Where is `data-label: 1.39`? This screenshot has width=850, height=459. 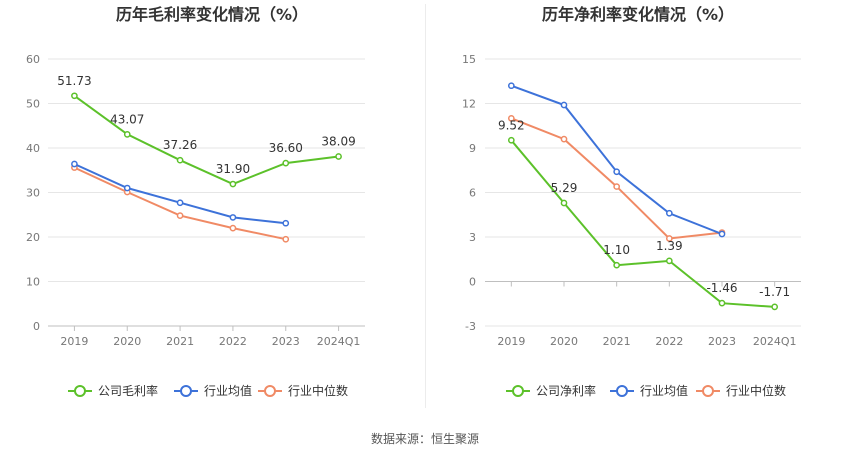
data-label: 1.39 is located at coordinates (669, 246).